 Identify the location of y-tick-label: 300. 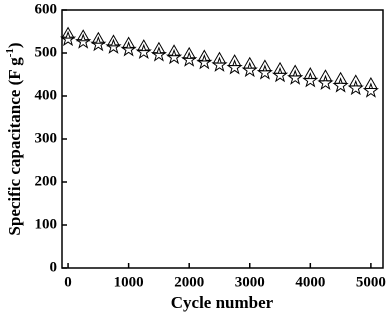
(46, 138).